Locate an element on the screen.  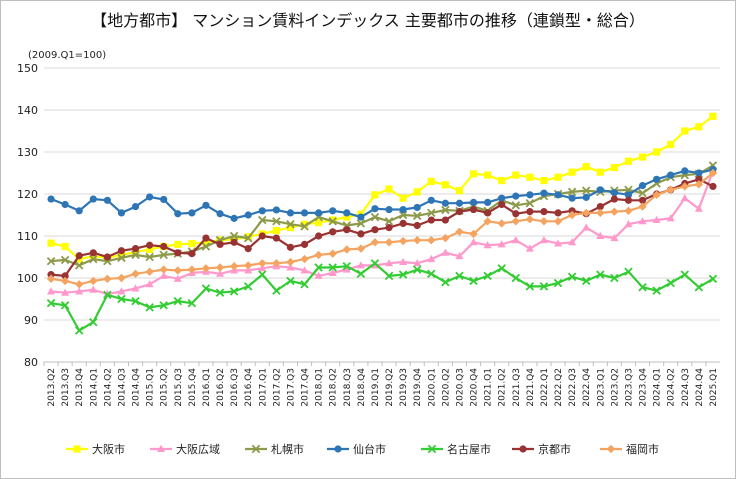
x-tick-label: 2015.Q4 is located at coordinates (193, 387).